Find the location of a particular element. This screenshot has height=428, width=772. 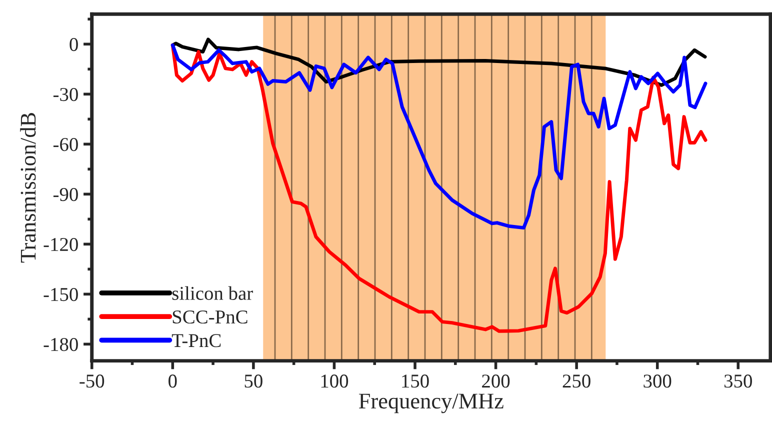

x-axis-title: Frequency/MHz is located at coordinates (431, 404).